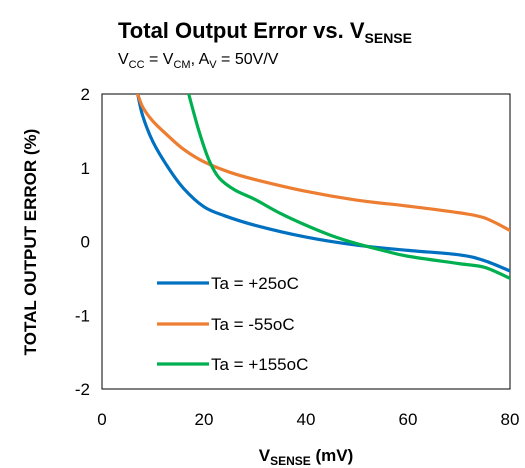 This screenshot has width=525, height=468. I want to click on legend: Ta = +25oC Ta = -55oC Ta = +155oC, so click(232, 324).